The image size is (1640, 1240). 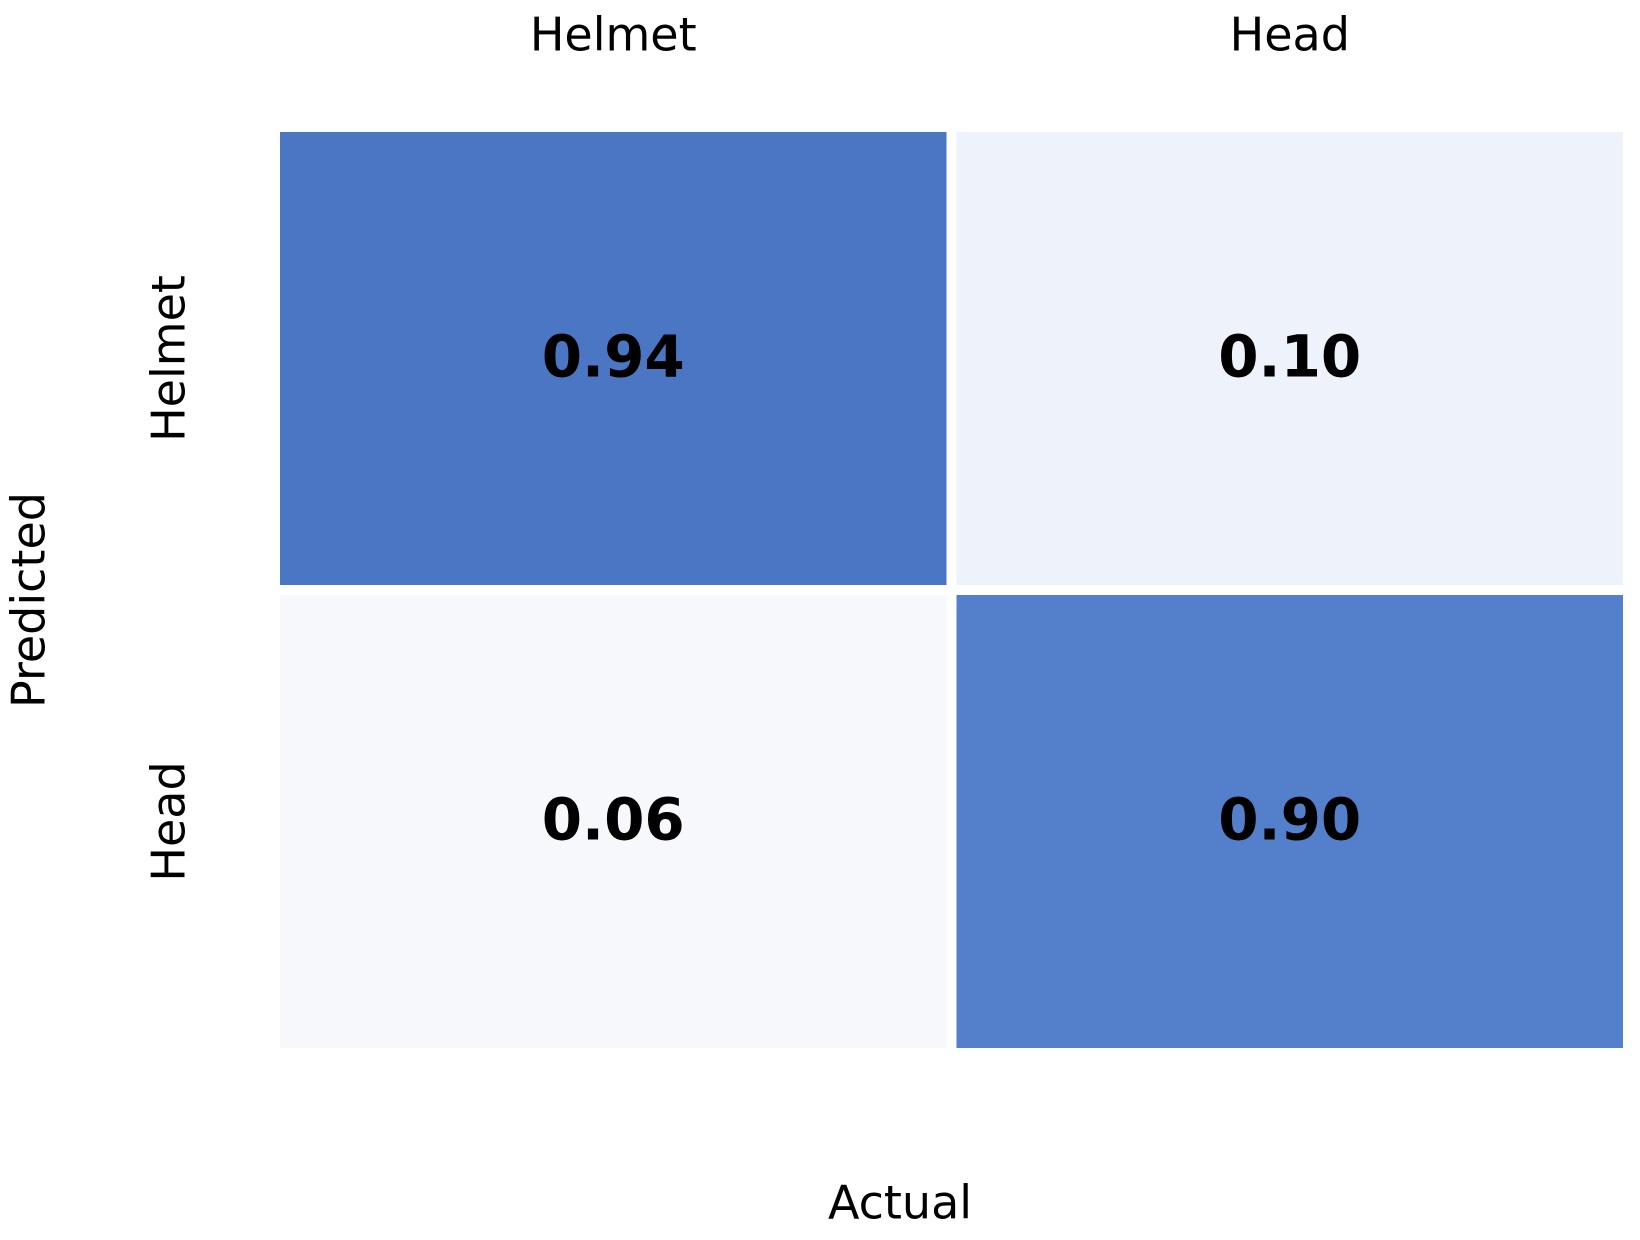 I want to click on y-axis-label: Predicted, so click(x=29, y=600).